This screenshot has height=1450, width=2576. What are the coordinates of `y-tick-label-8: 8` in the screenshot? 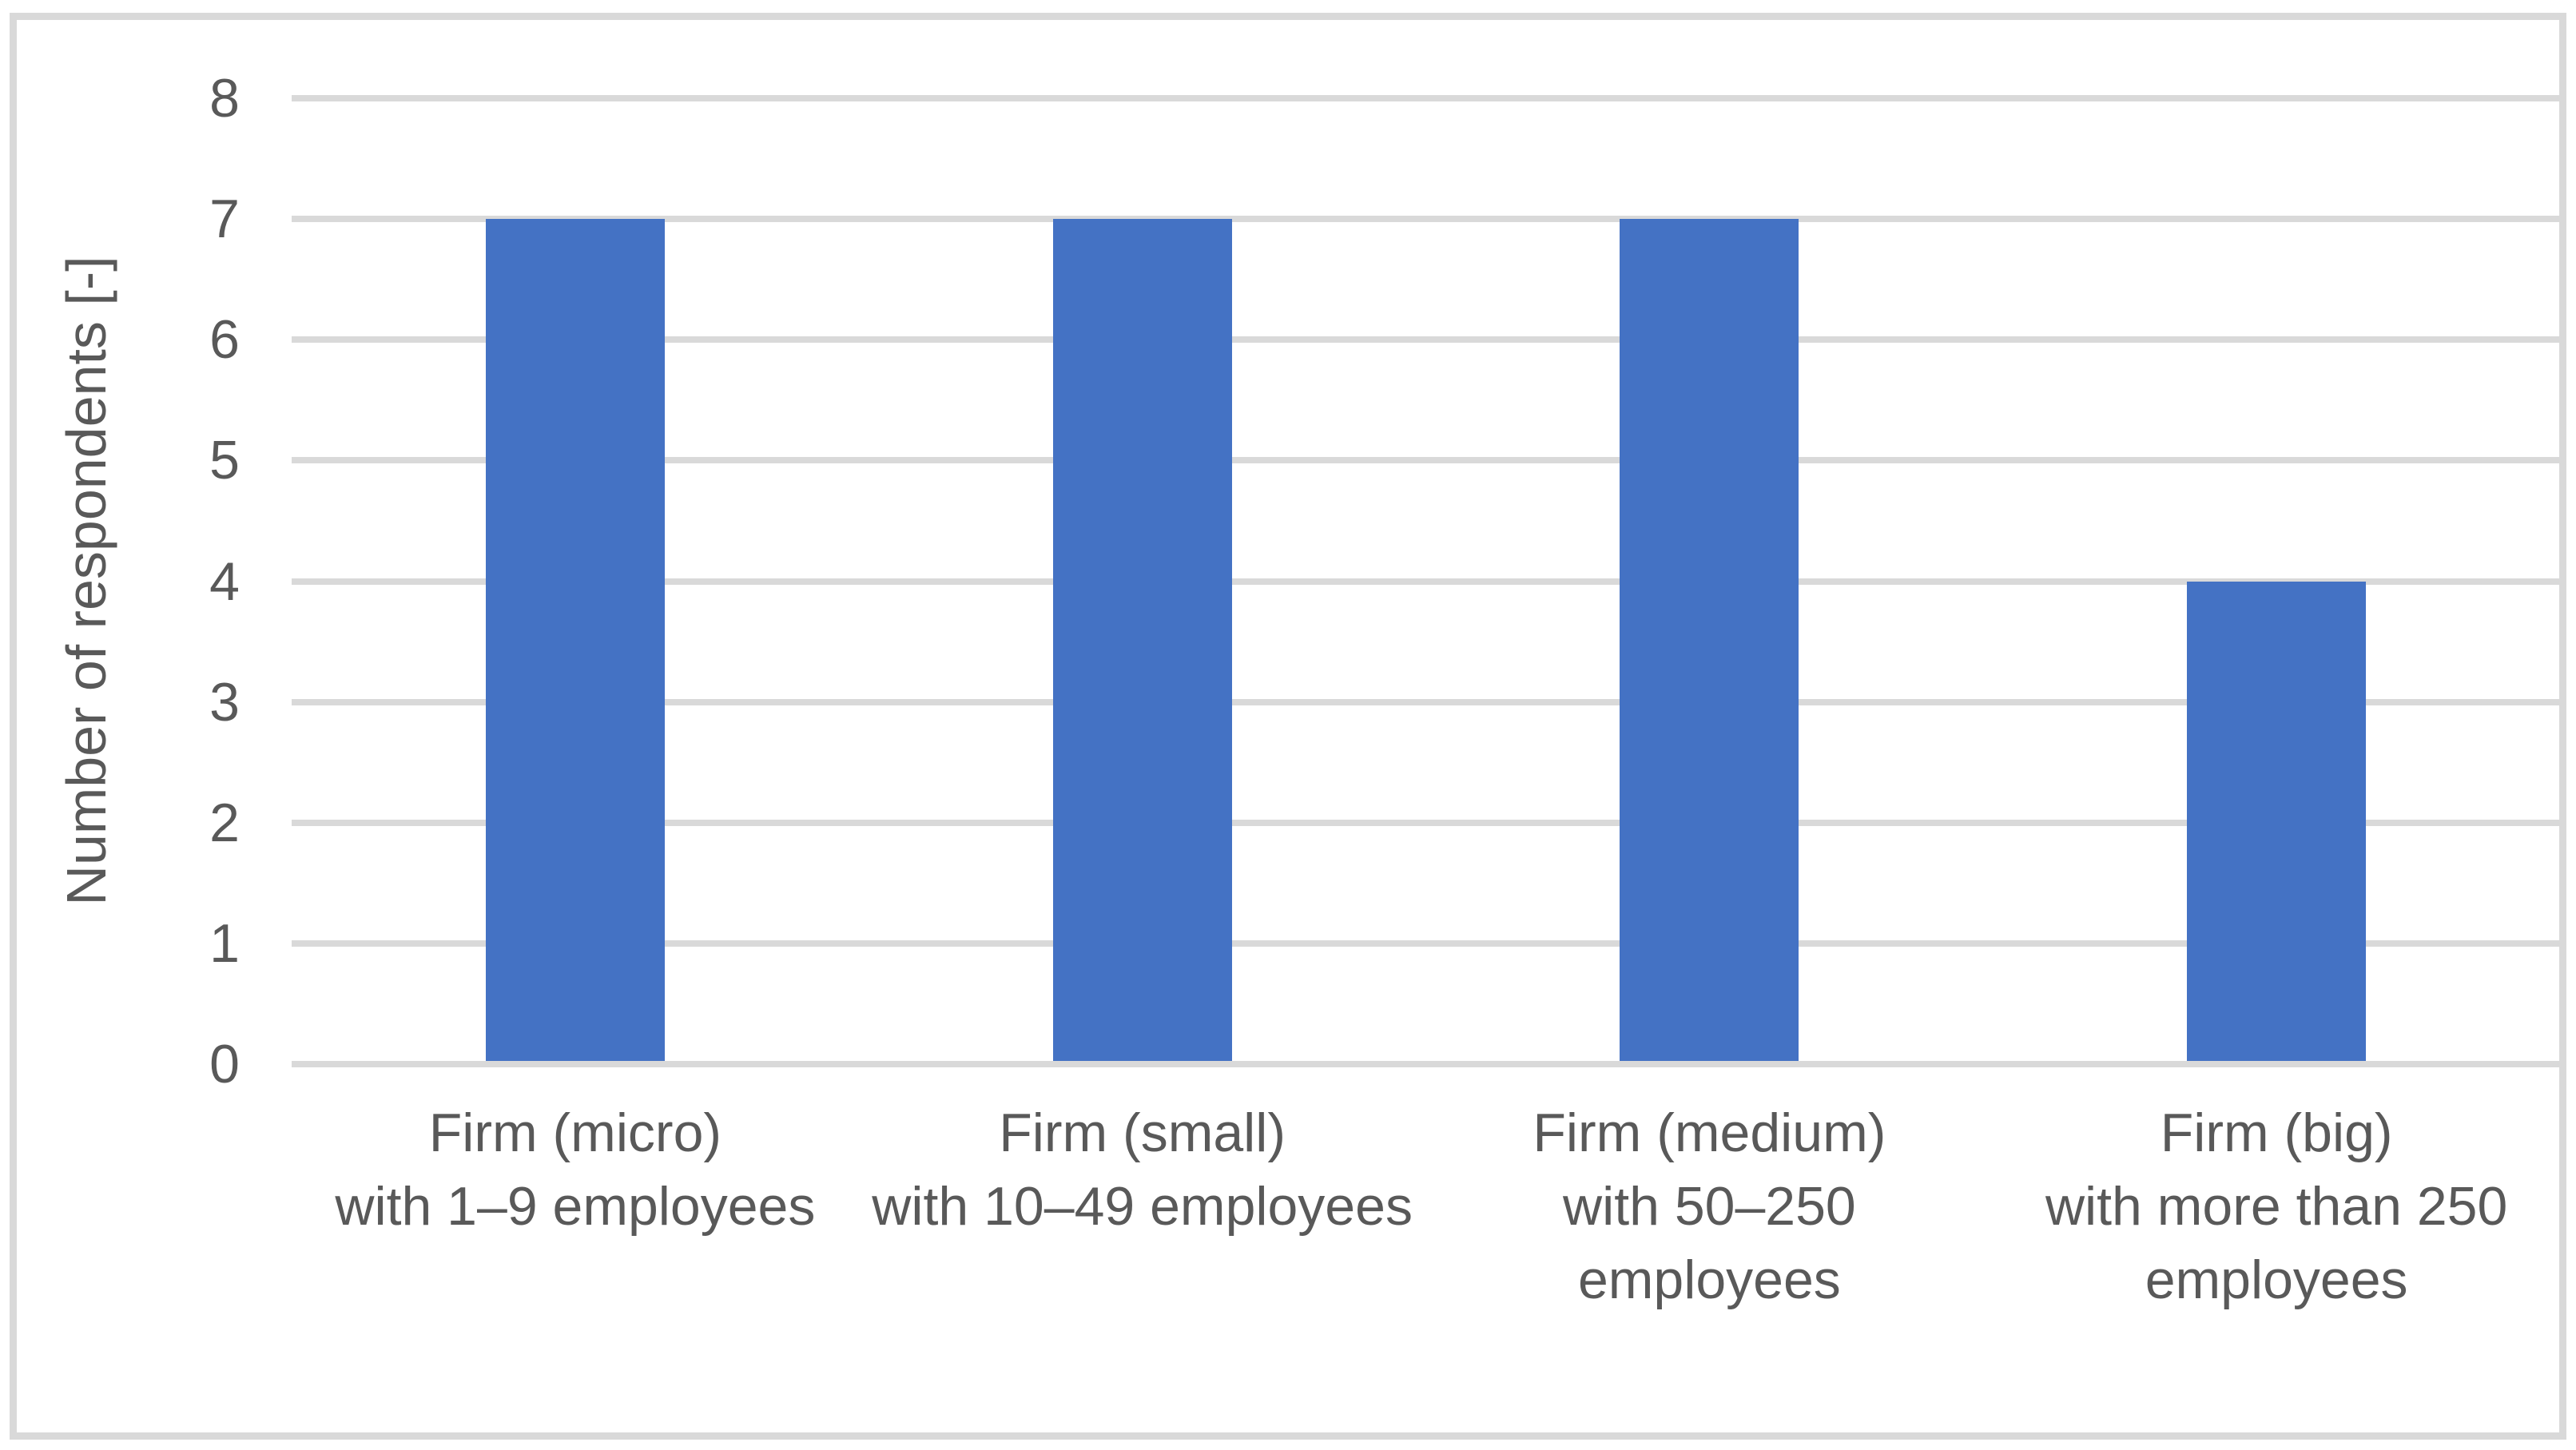 It's located at (224, 98).